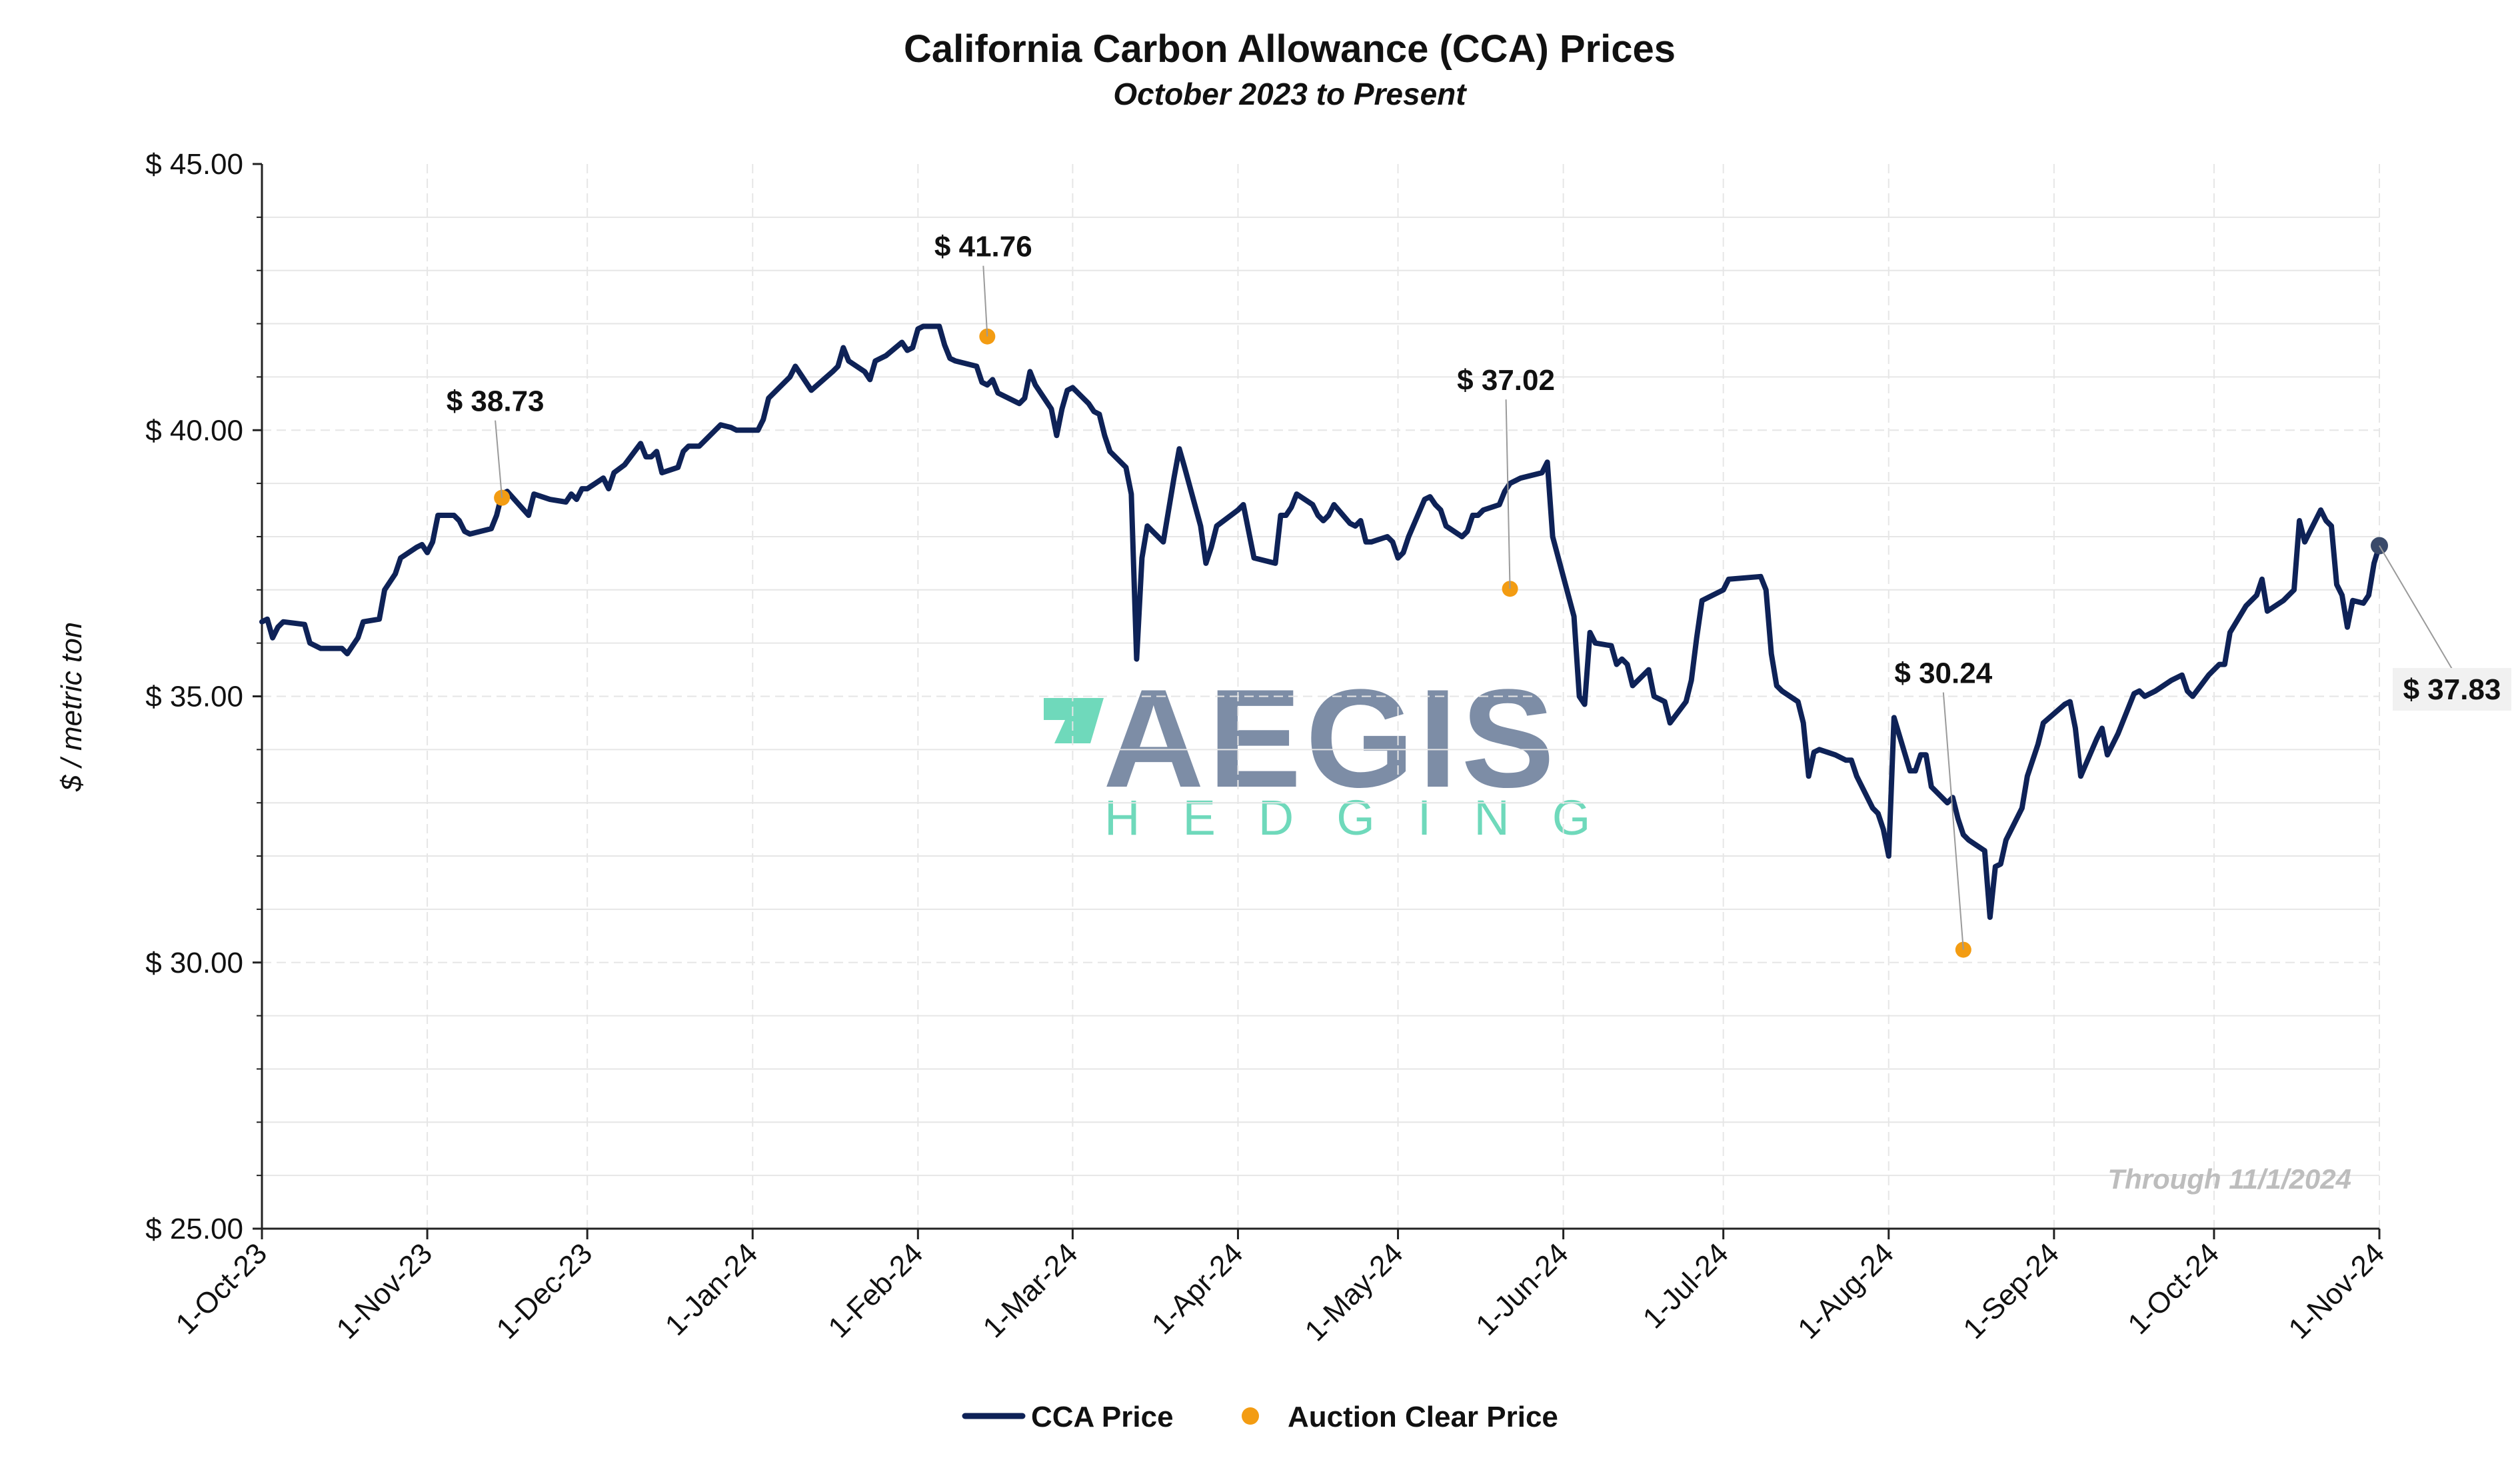 Image resolution: width=2520 pixels, height=1464 pixels. Describe the element at coordinates (1686, 1286) in the screenshot. I see `x-tick-label: 1-Jul-24` at that location.